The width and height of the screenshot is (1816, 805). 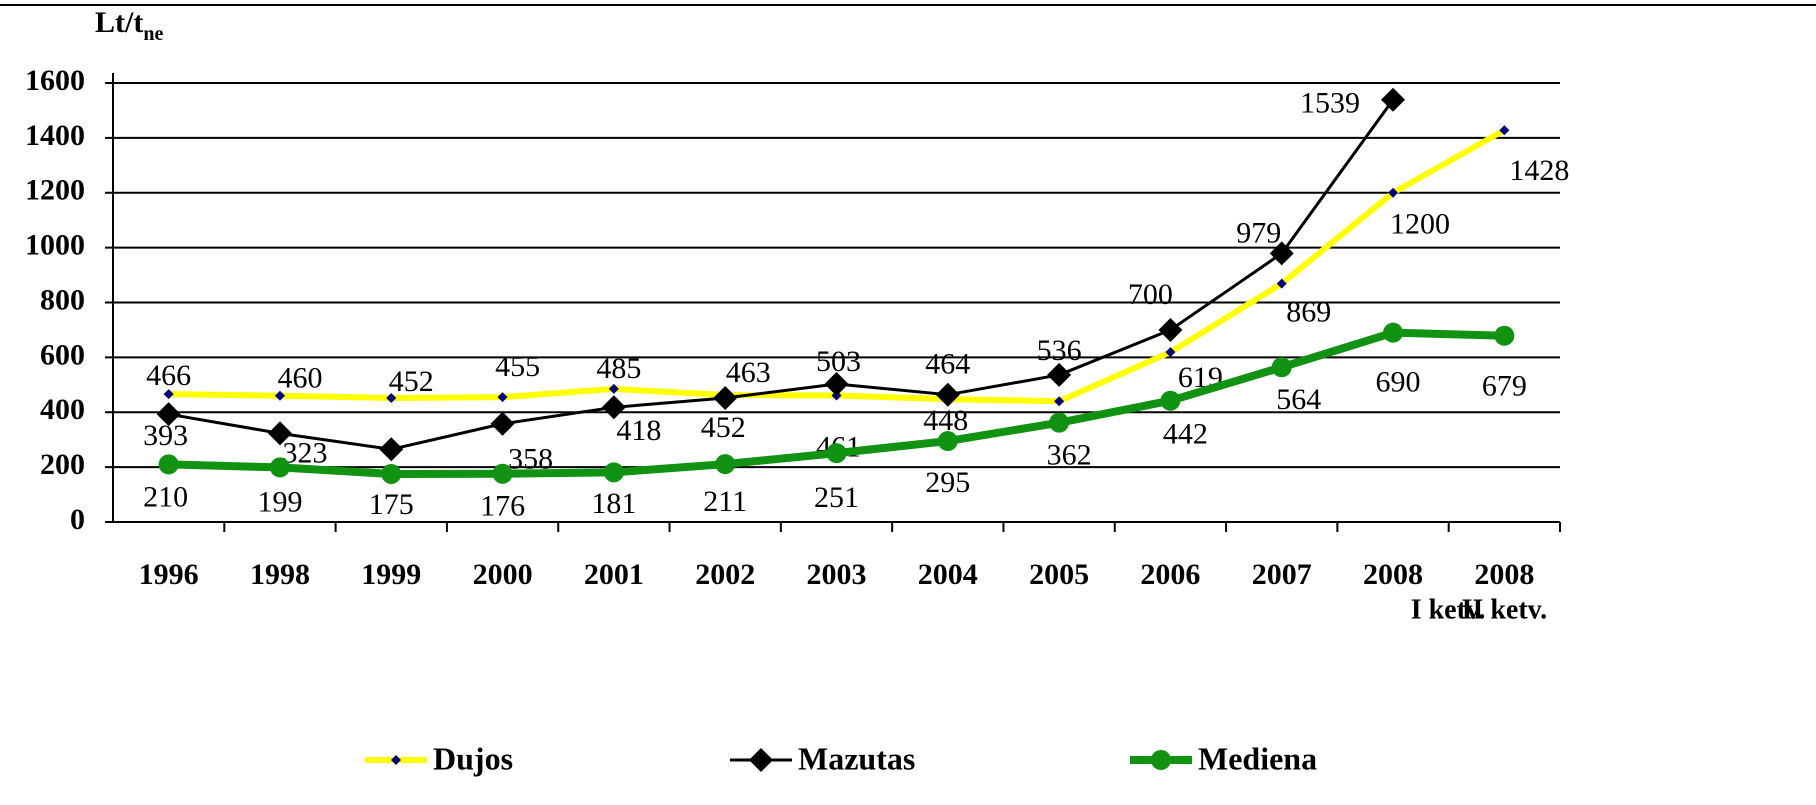 I want to click on data-label: 251, so click(x=836, y=497).